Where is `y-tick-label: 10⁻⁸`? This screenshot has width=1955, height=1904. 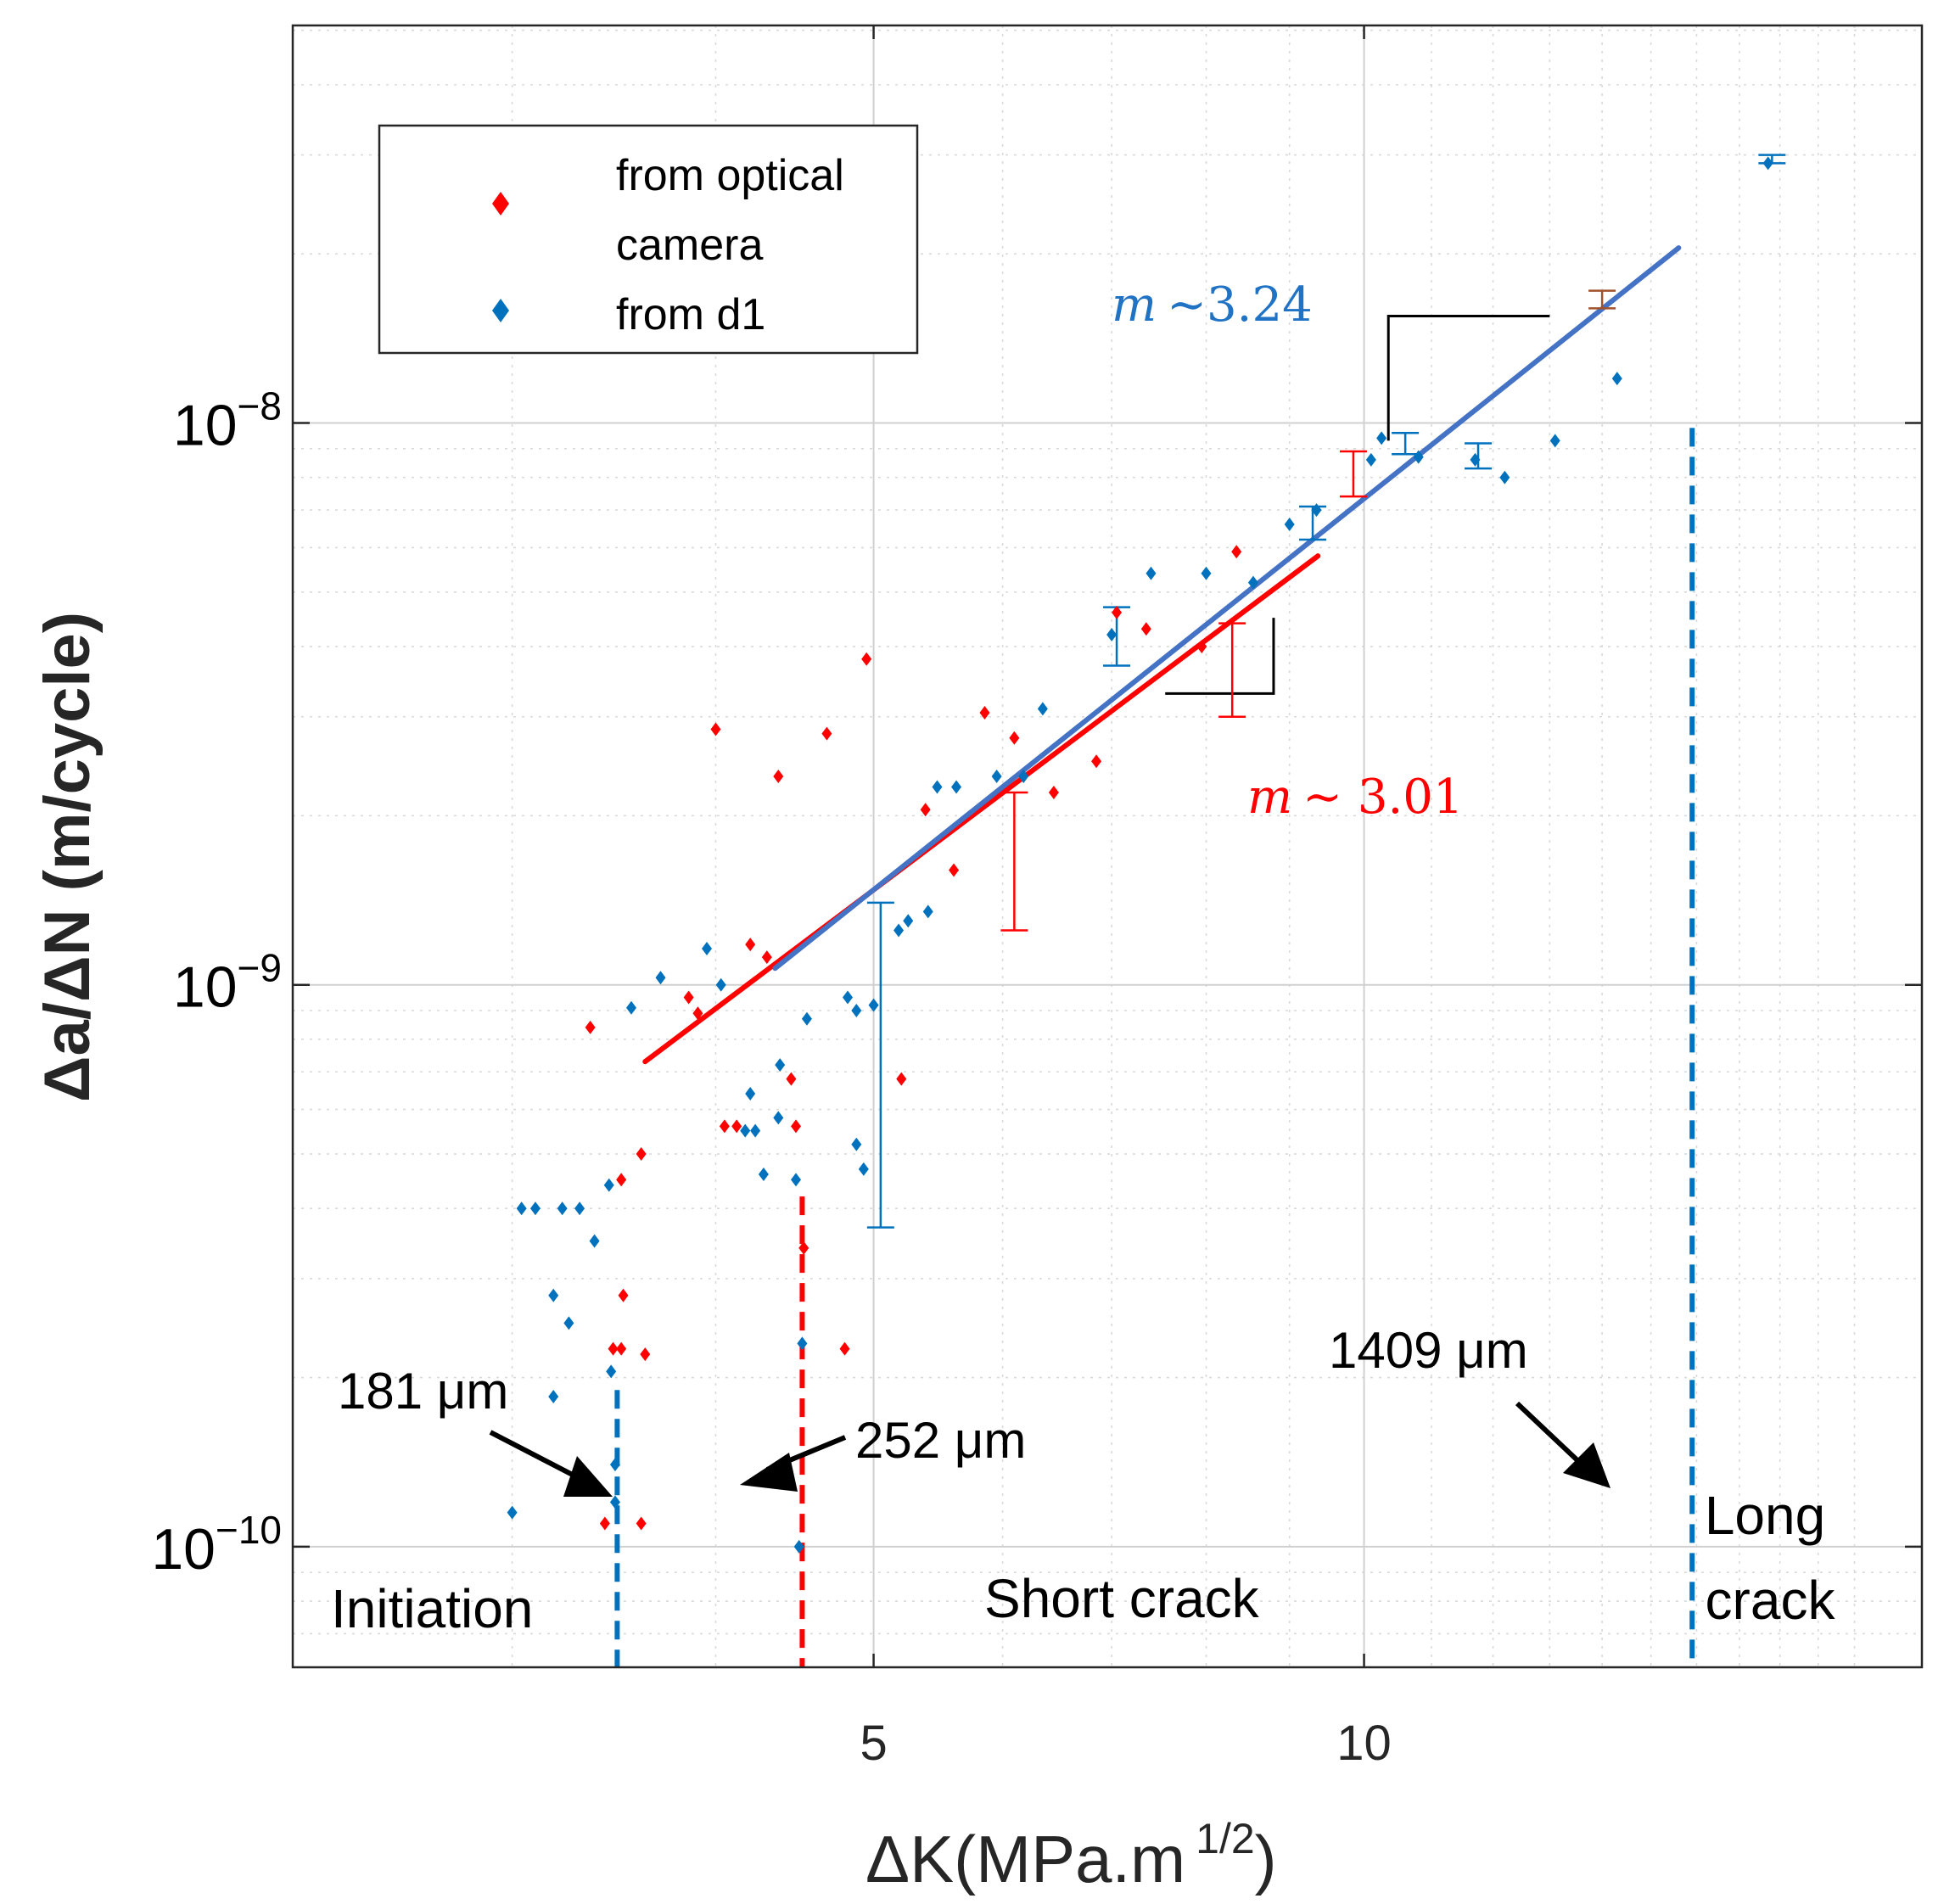
y-tick-label: 10⁻⁸ is located at coordinates (227, 421).